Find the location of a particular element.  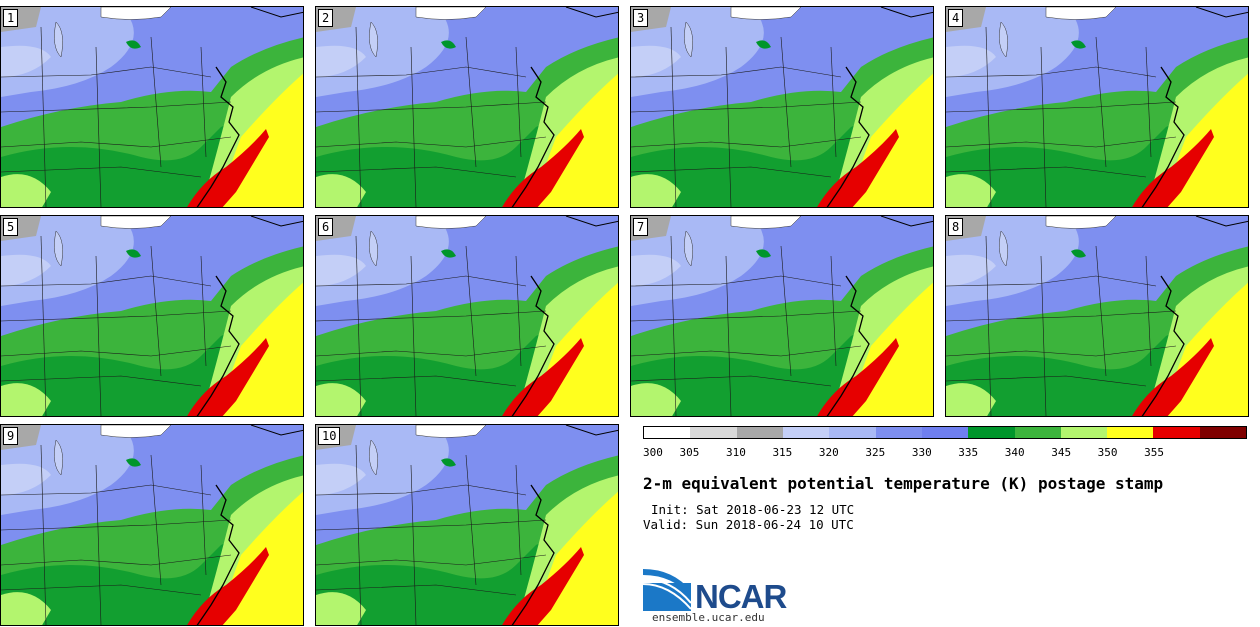

member-number-label: 3 is located at coordinates (641, 18).